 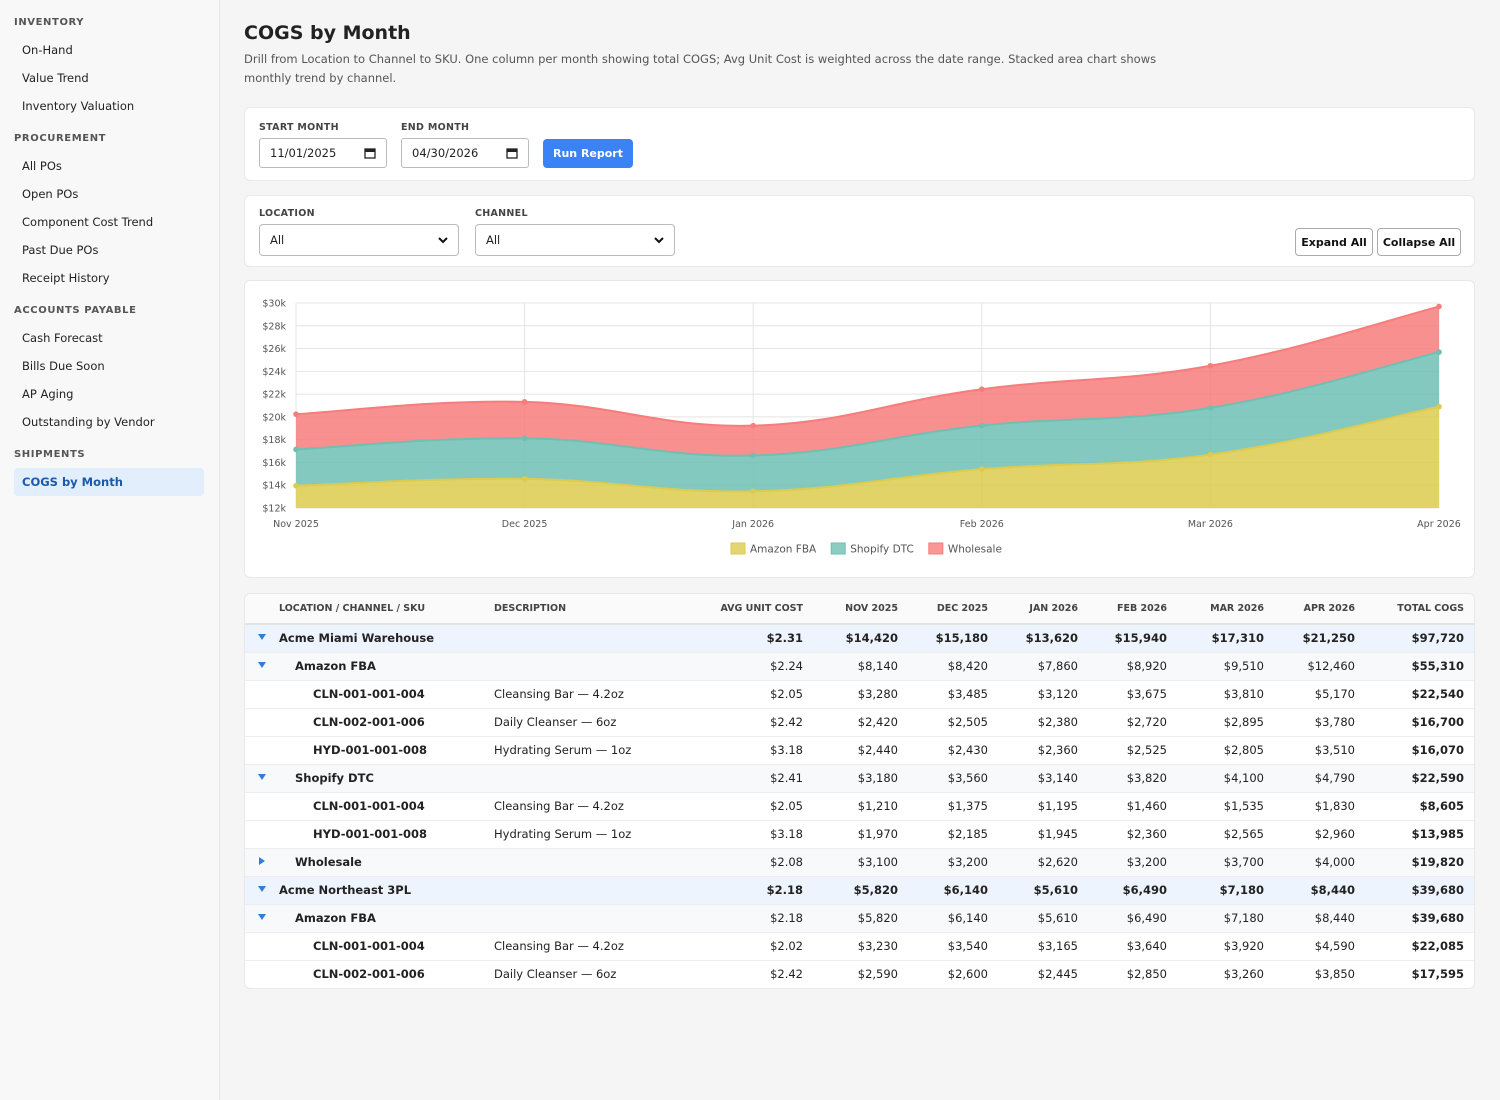 What do you see at coordinates (1419, 862) in the screenshot?
I see `total-cell: $19,820` at bounding box center [1419, 862].